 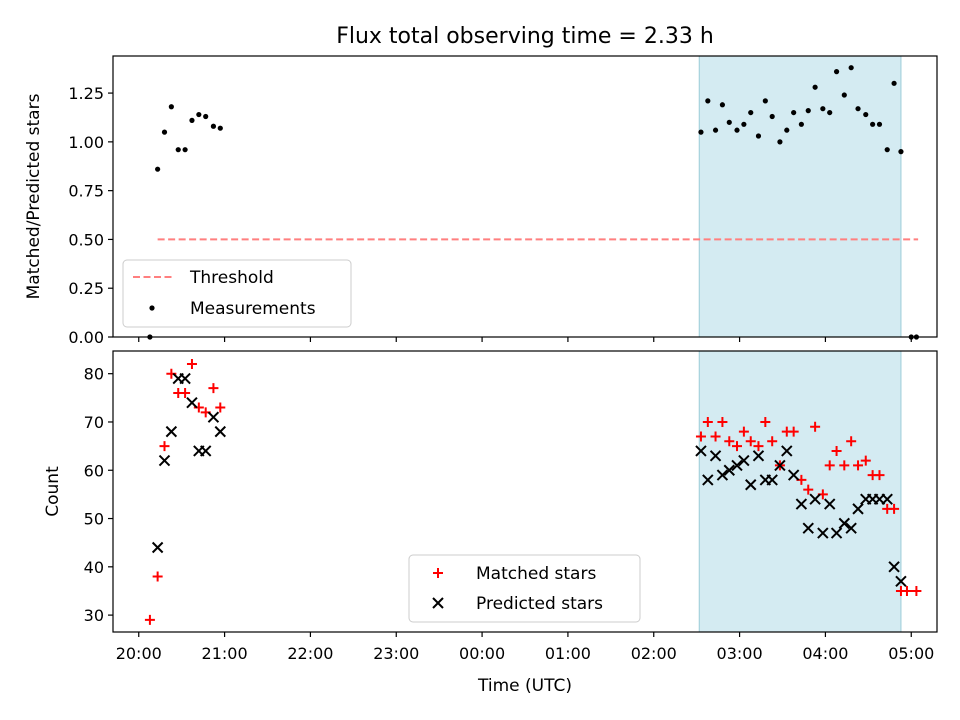 I want to click on y-tick-label: 70, so click(x=94, y=422).